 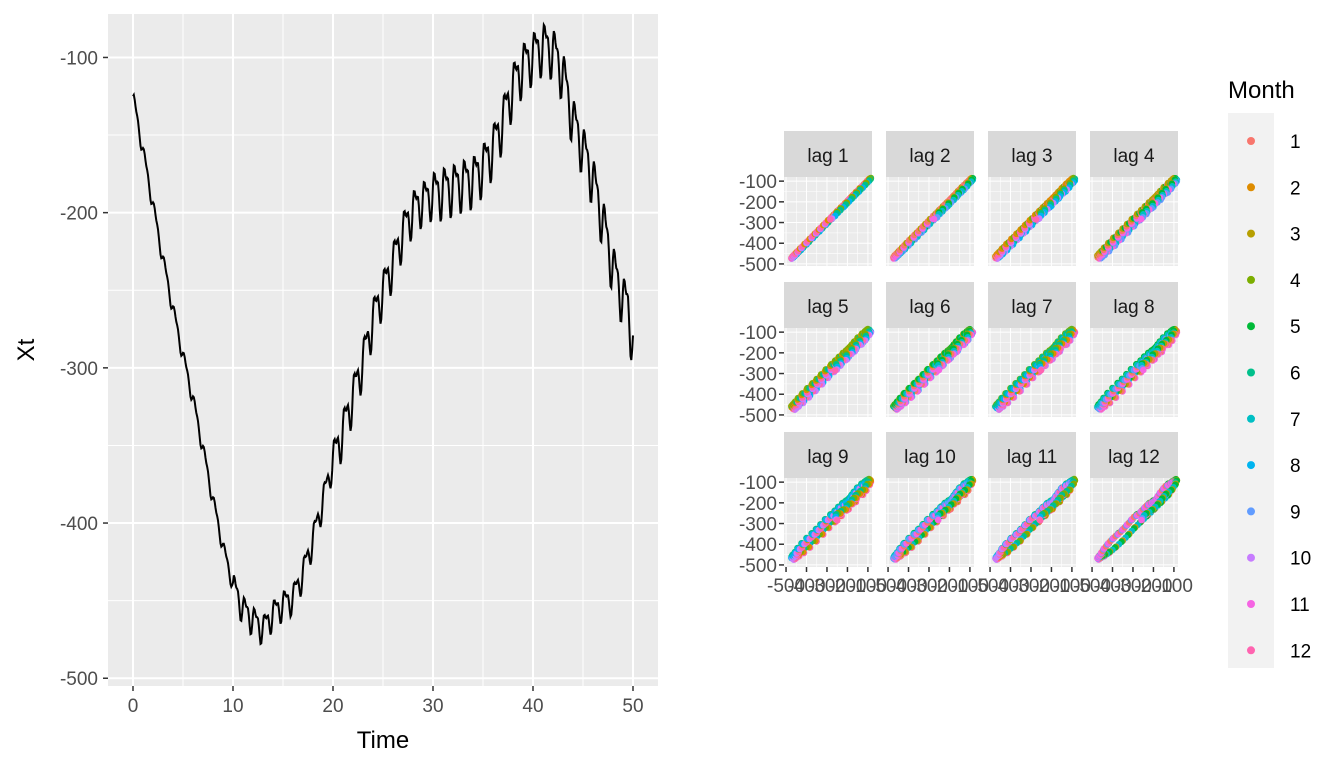 I want to click on facet-label: lag 3, so click(x=1031, y=156).